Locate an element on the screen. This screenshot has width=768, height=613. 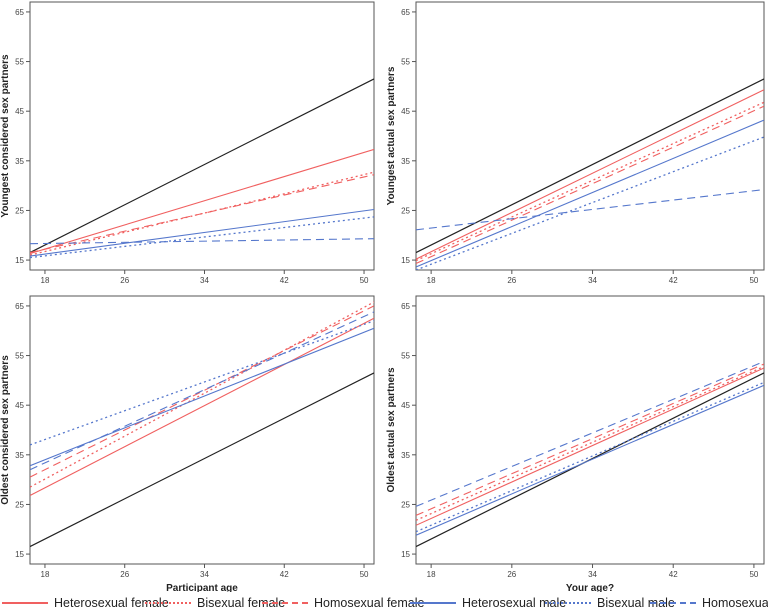
legend-item-heterosexual-male: Heterosexual male is located at coordinates (488, 602).